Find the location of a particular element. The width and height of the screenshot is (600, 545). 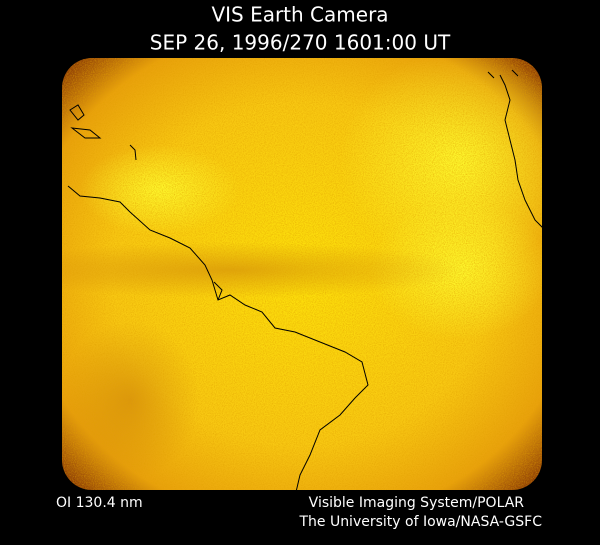

image-timestamp: SEP 26, 1996/270 1601:00 UT is located at coordinates (300, 43).